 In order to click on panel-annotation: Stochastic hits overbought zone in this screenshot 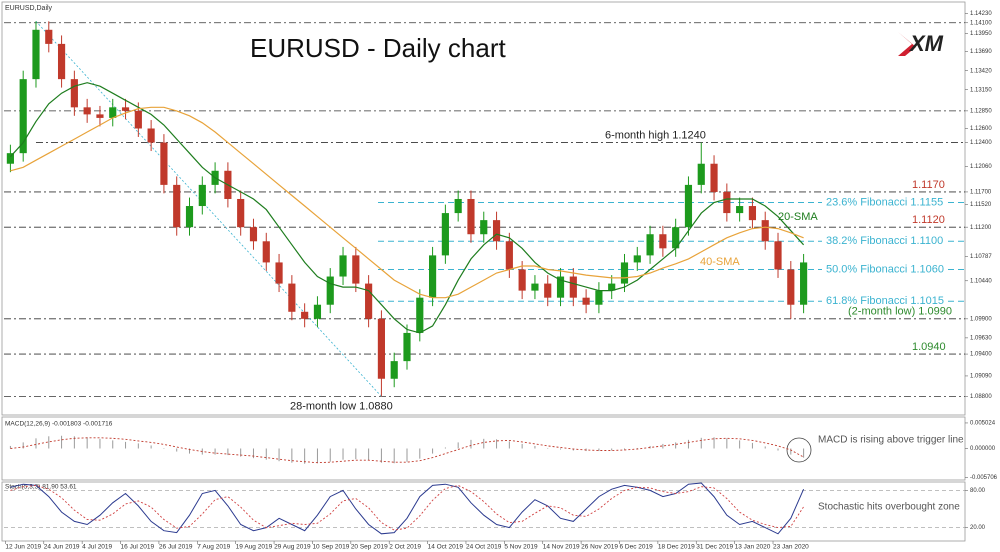, I will do `click(889, 507)`.